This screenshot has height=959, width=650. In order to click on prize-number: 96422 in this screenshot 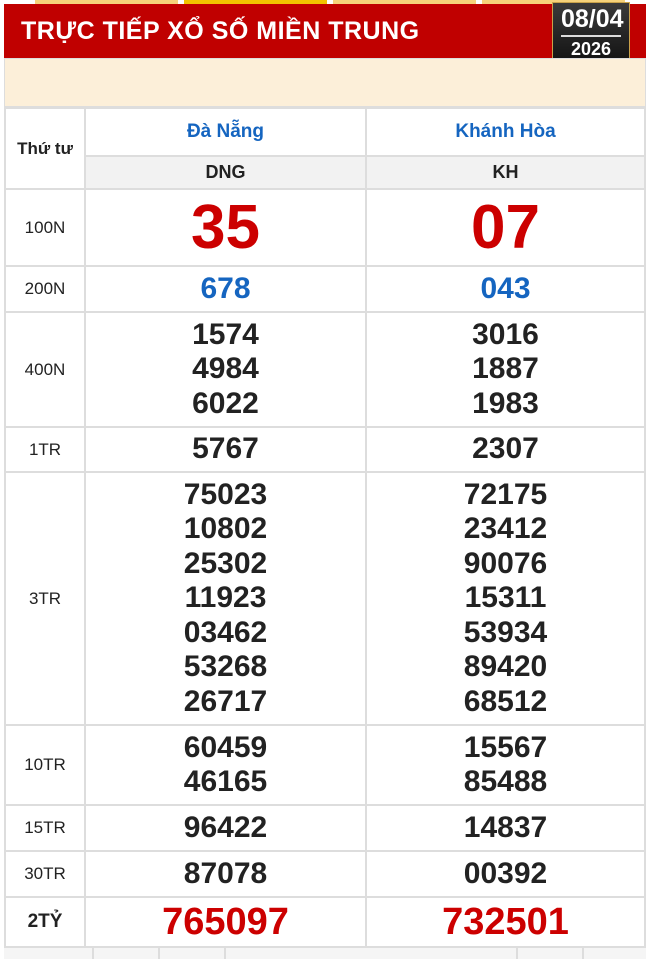, I will do `click(225, 827)`.